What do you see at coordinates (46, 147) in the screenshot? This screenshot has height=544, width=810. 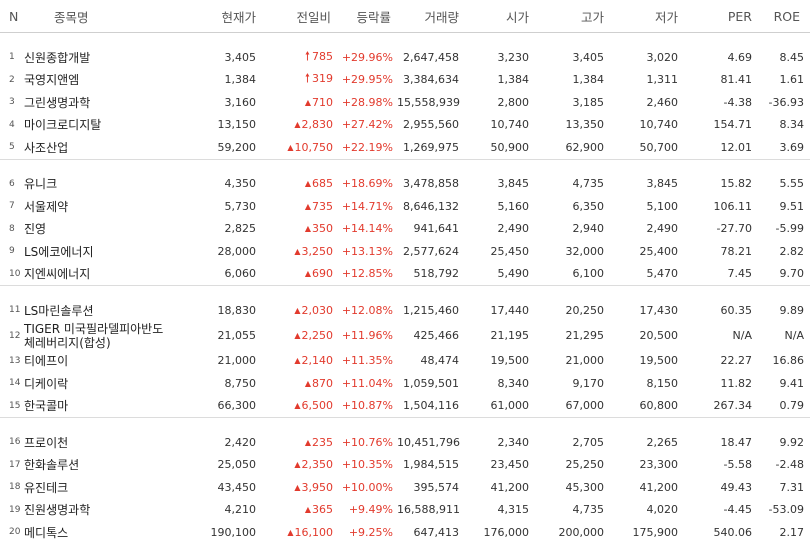 I see `stock-name: 사조산업` at bounding box center [46, 147].